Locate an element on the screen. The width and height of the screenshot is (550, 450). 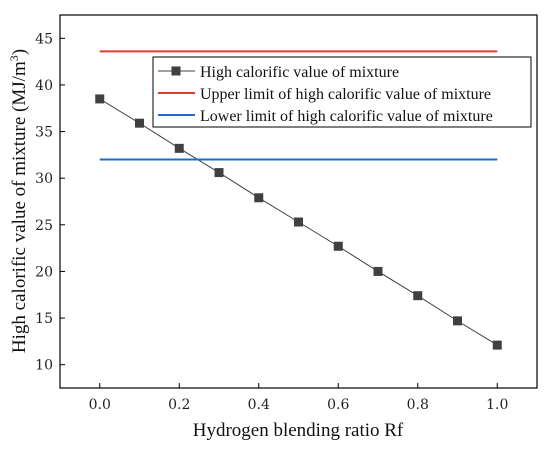
y-axis-ticks: 10 15 20 25 30 35 40 45 is located at coordinates (50, 202).